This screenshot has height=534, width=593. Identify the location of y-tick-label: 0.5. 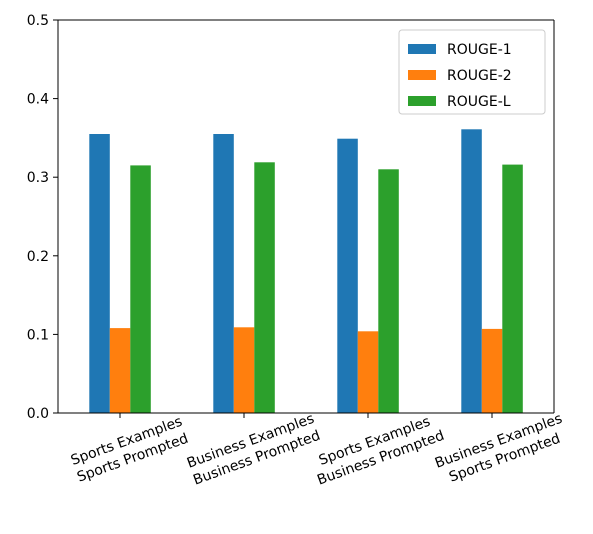
(38, 21).